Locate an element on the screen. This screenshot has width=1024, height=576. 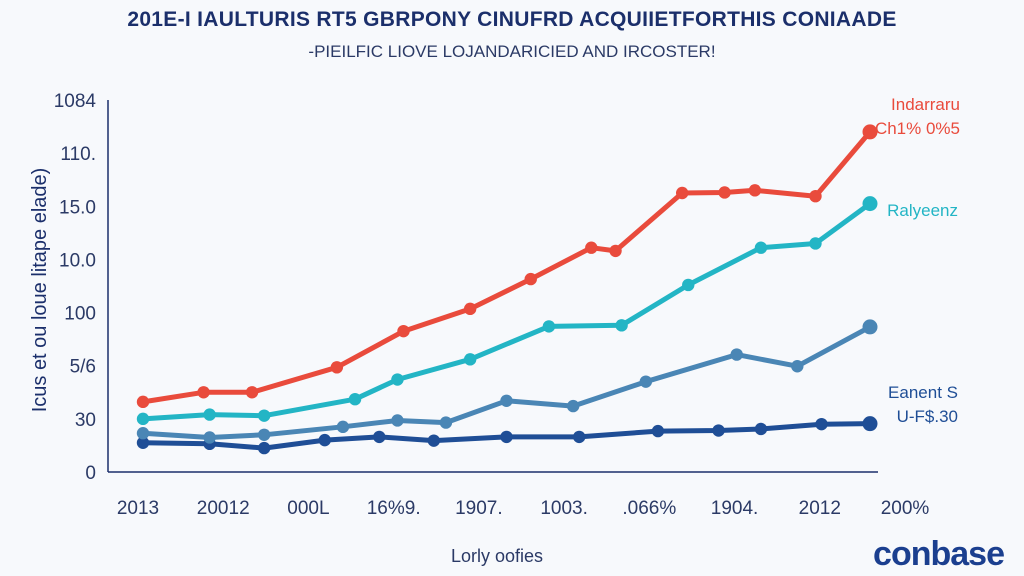
series-label: Ralyeenz is located at coordinates (922, 210).